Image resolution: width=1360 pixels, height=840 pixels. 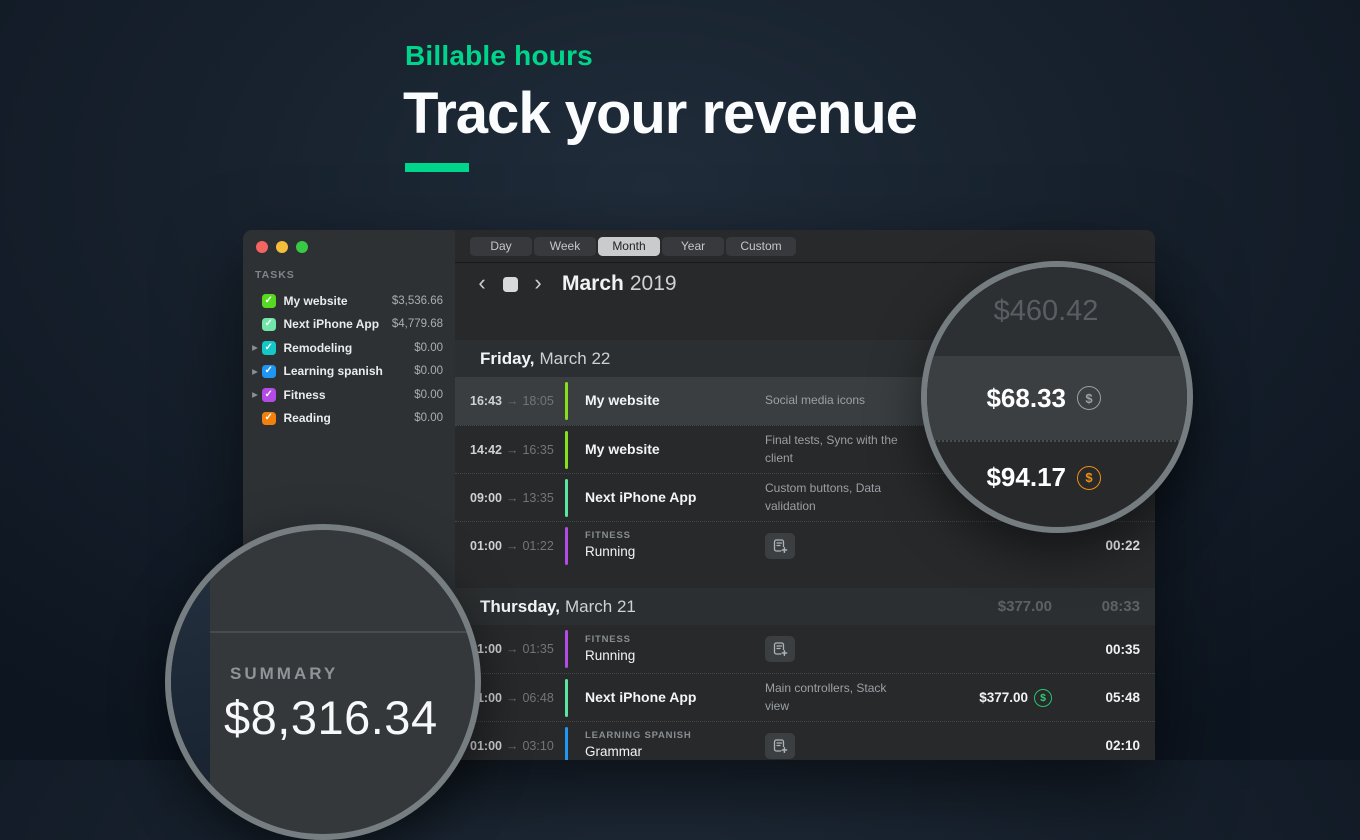 I want to click on summary-amount: $8,316.34, so click(x=331, y=717).